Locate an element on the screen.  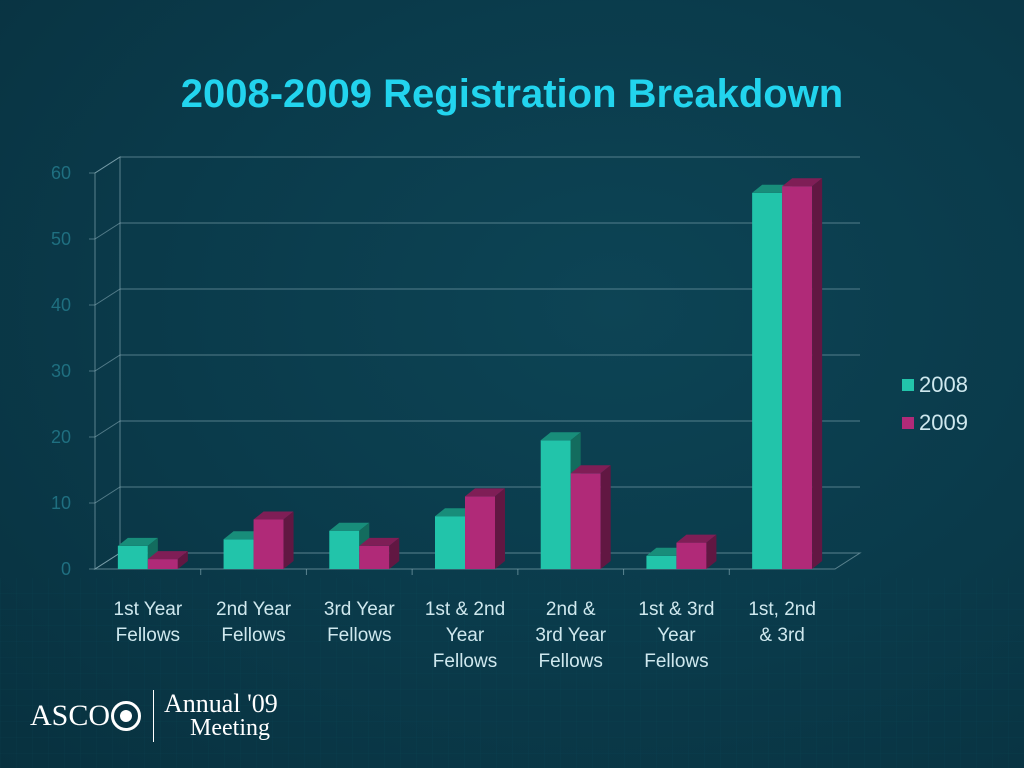
y-tick-label: 40 is located at coordinates (61, 305).